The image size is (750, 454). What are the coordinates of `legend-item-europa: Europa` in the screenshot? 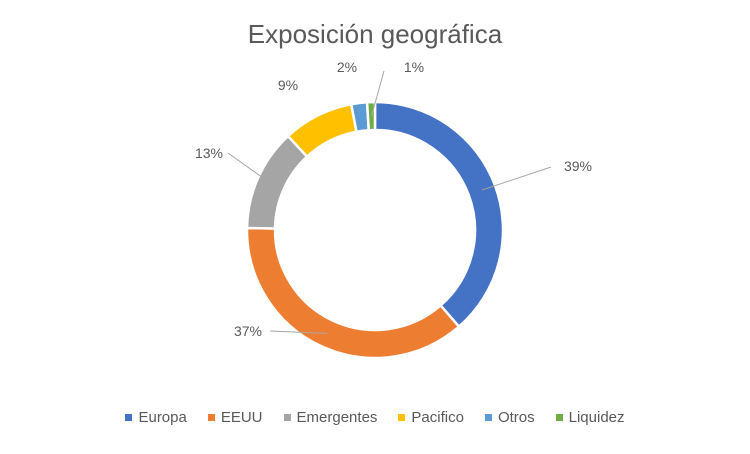 It's located at (156, 417).